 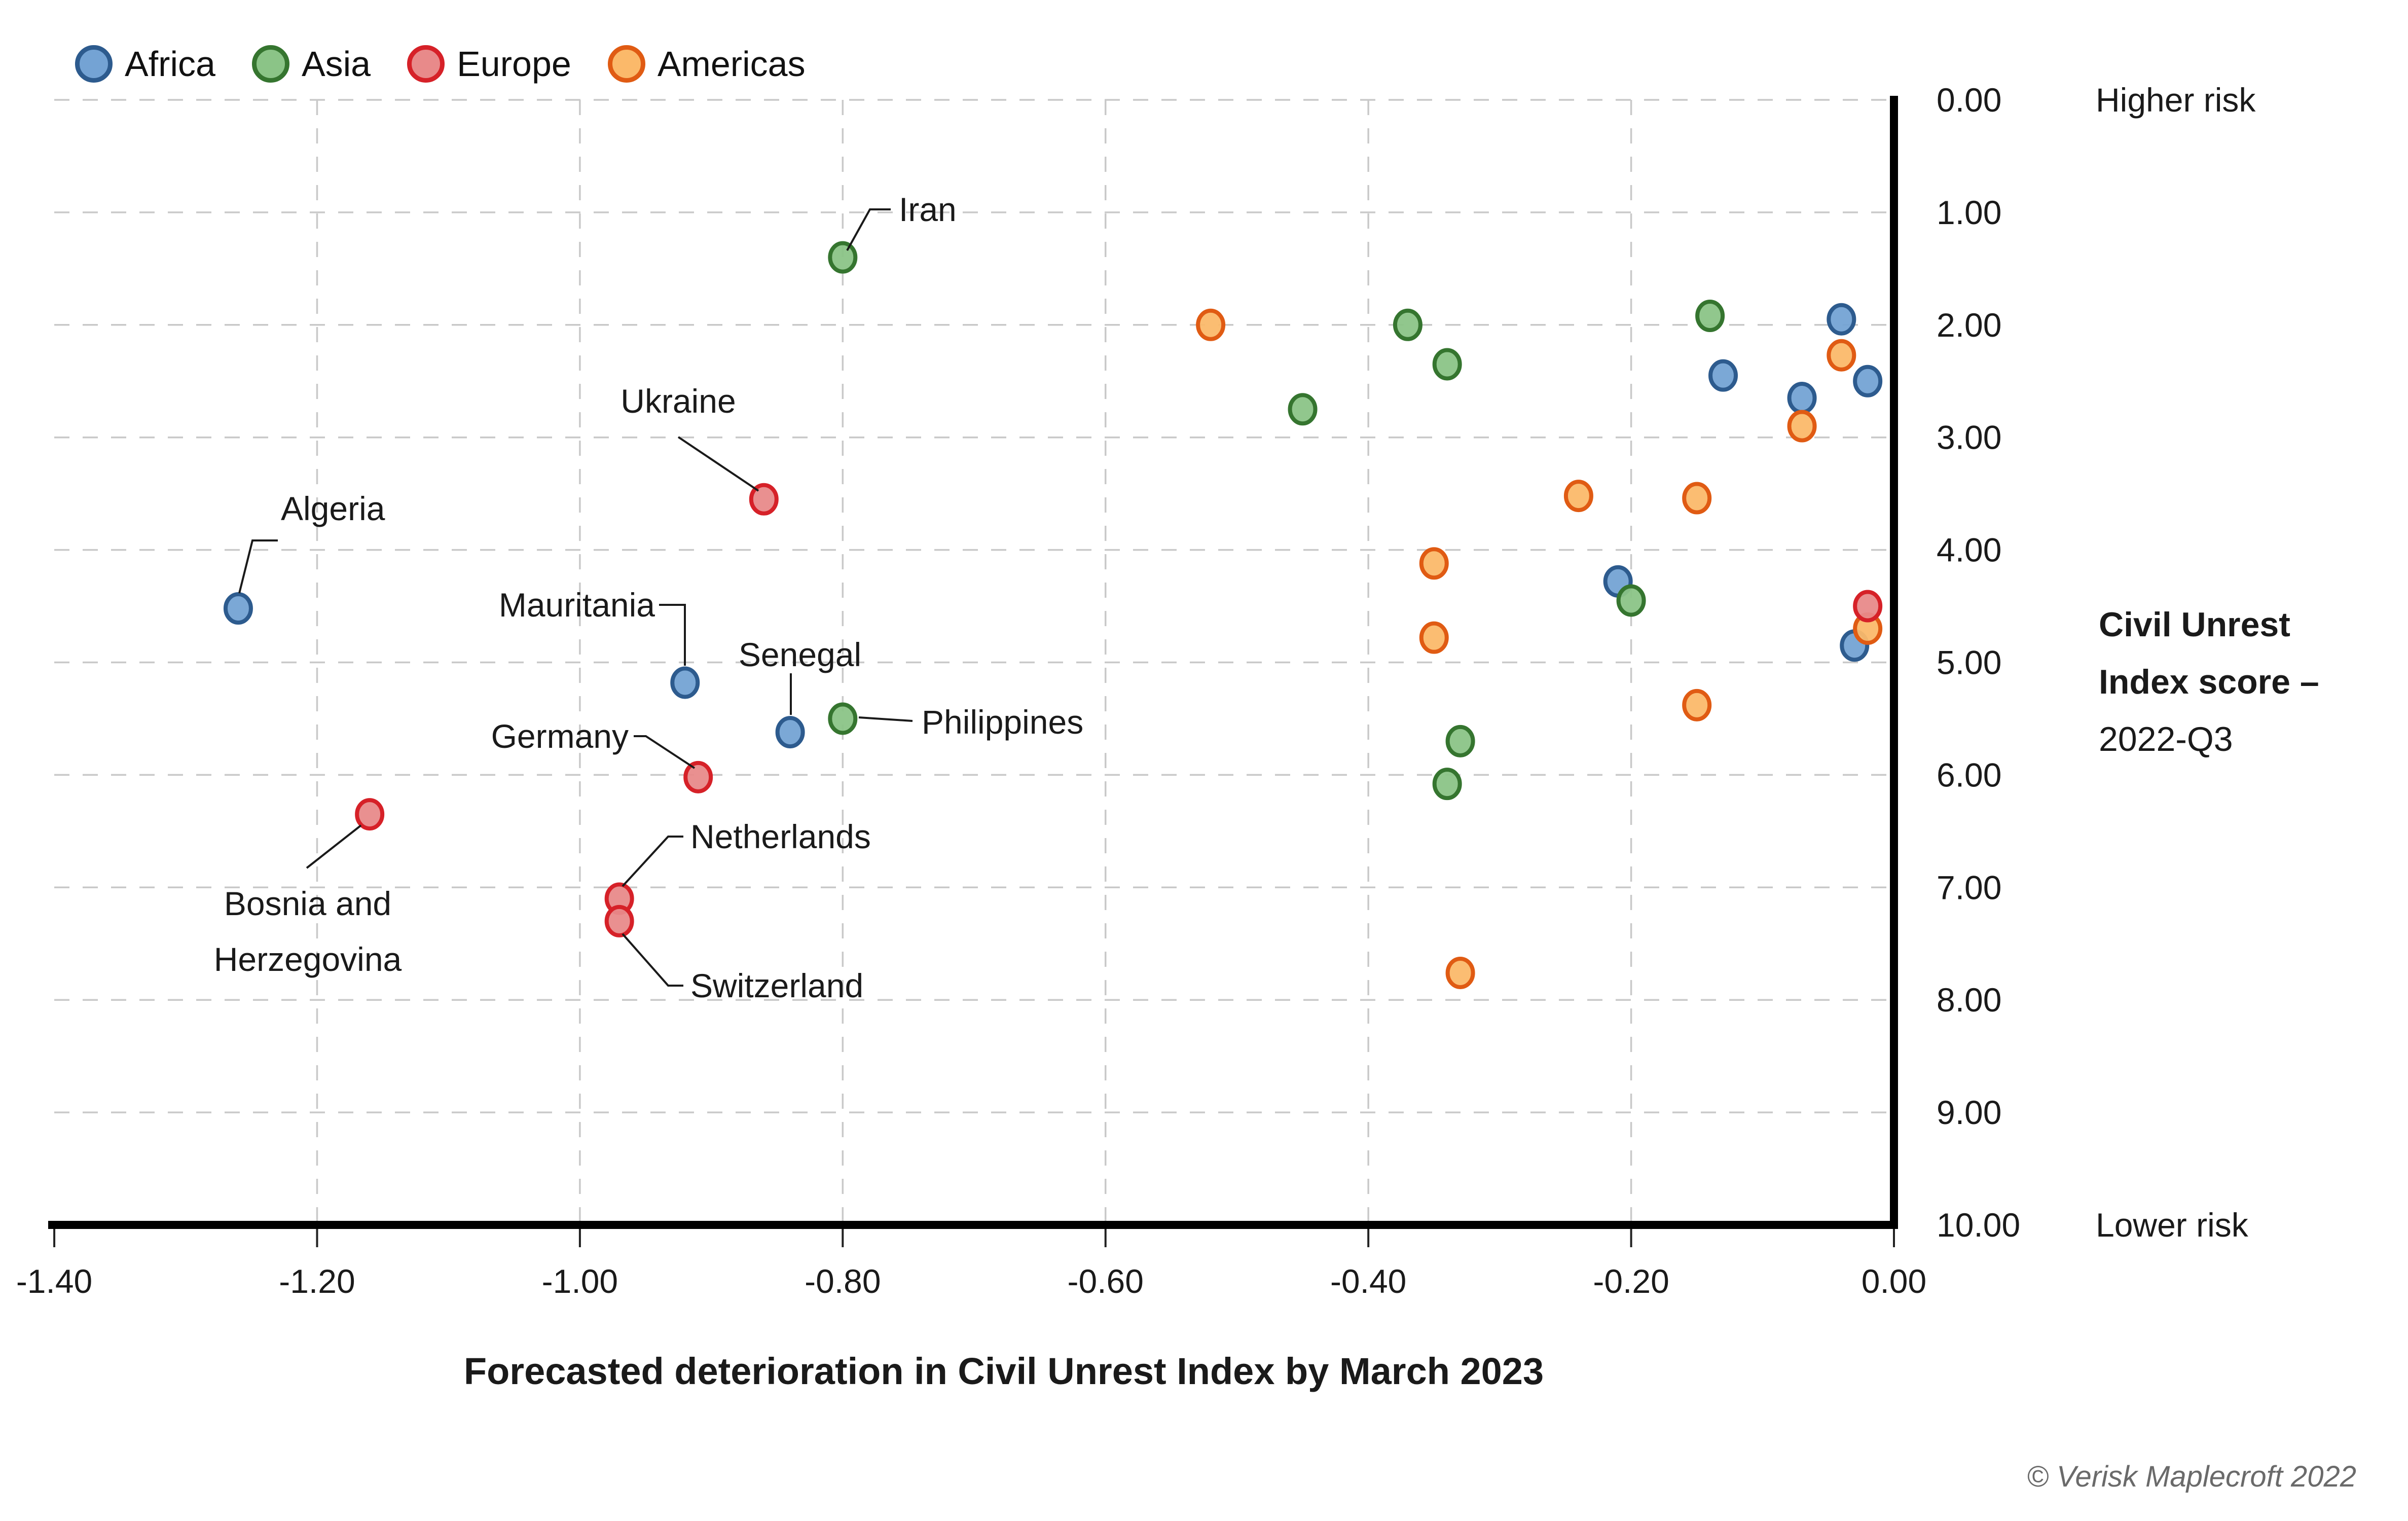 I want to click on annotation-label-line: Herzegovina, so click(x=308, y=959).